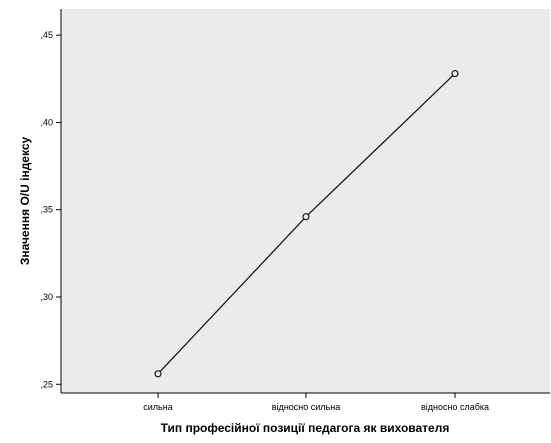  What do you see at coordinates (306, 407) in the screenshot?
I see `x-tick-label: відносно сильна` at bounding box center [306, 407].